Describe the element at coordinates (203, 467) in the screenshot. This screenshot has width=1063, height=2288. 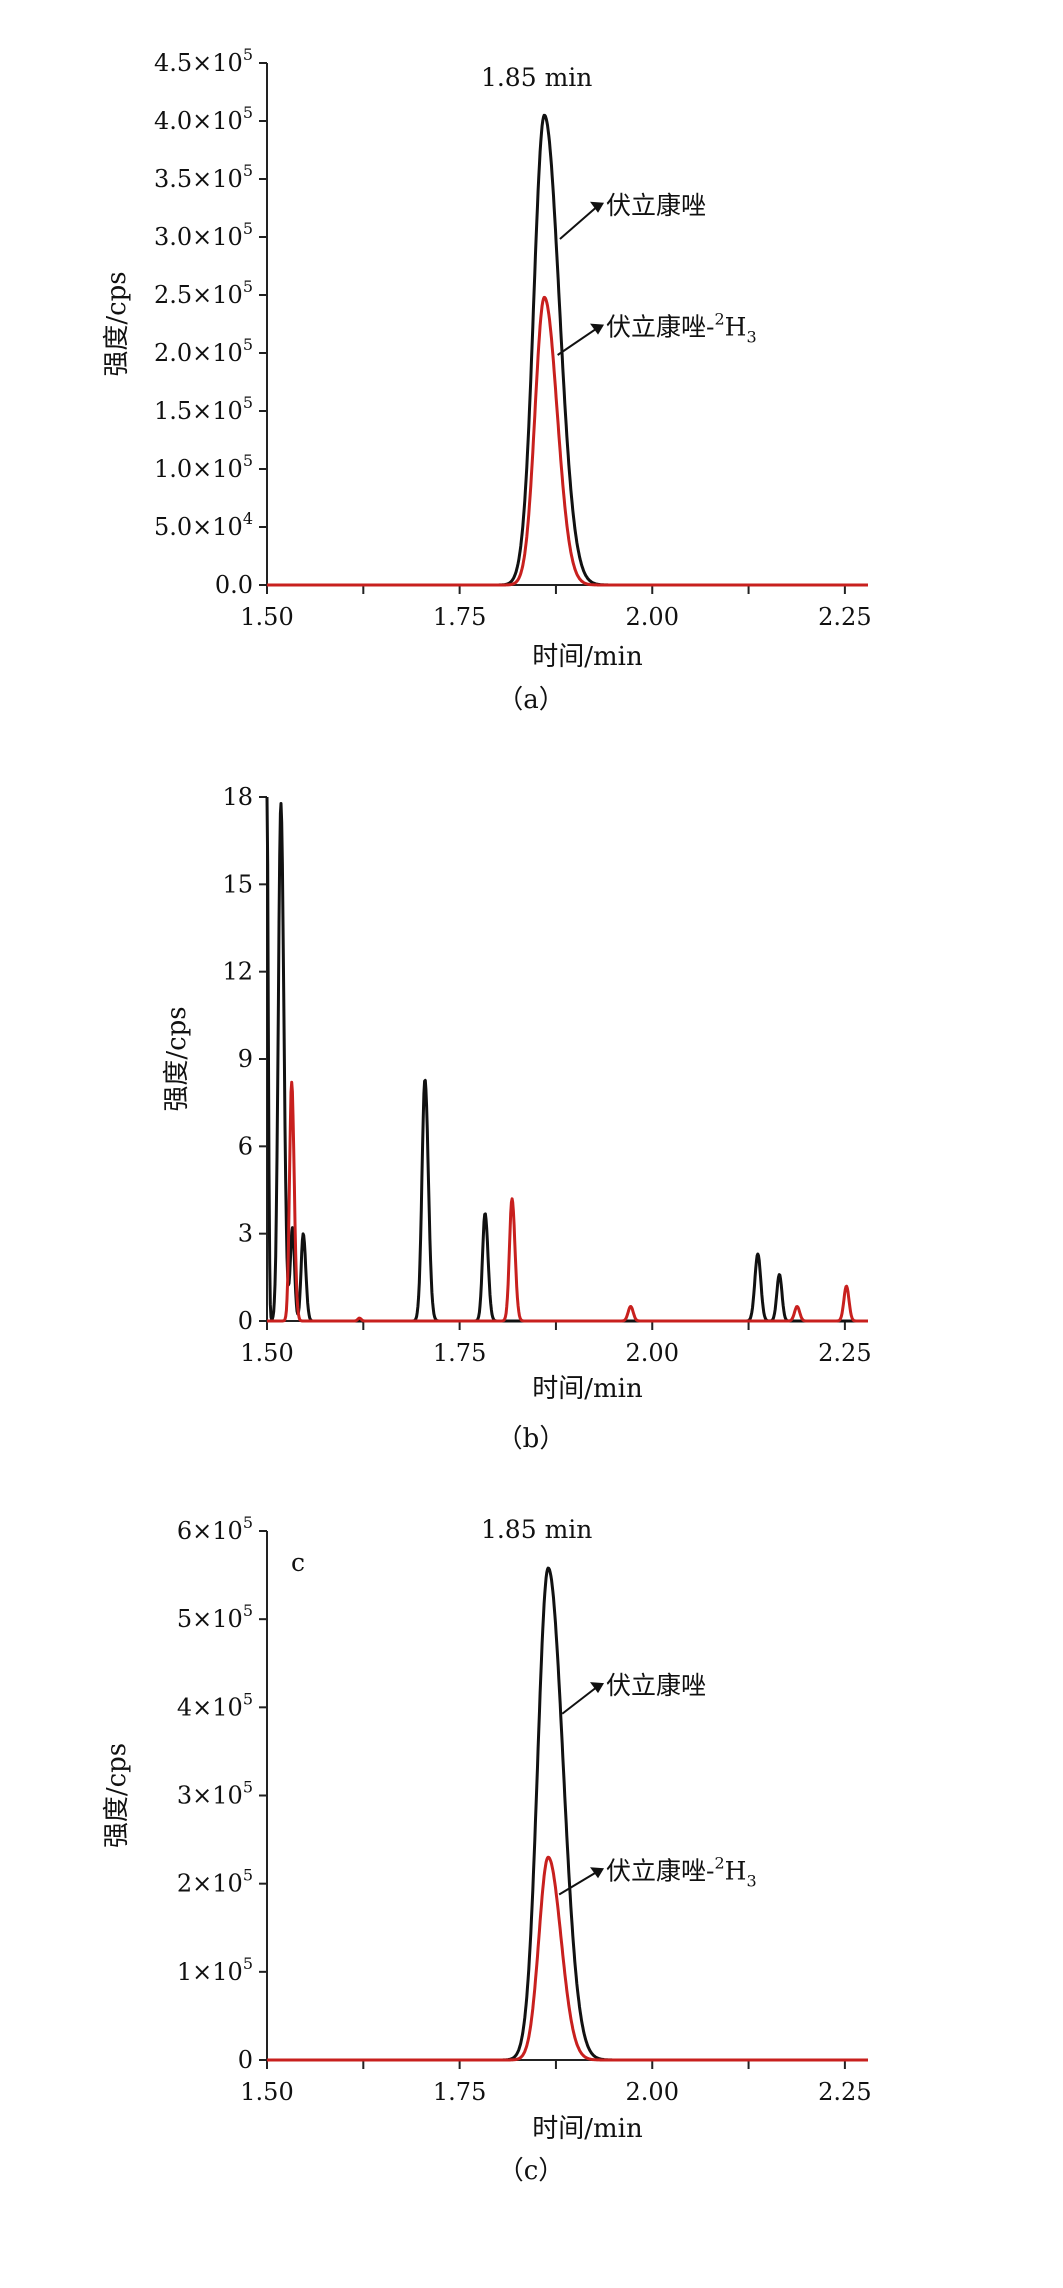
I see `y-tick-label: 1.0×10⁵` at that location.